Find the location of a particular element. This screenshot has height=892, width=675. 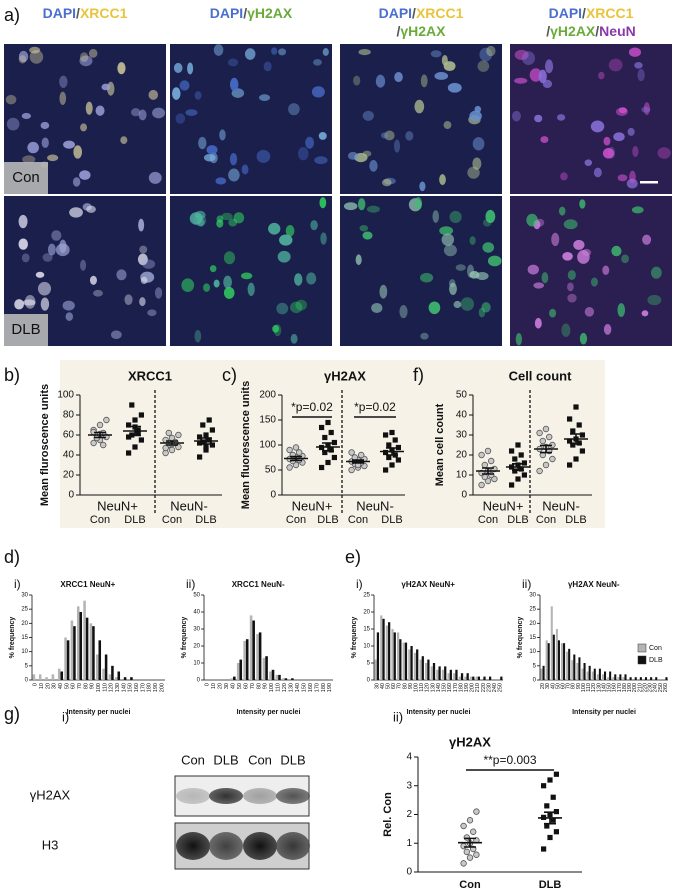

x-tick-label: 240 is located at coordinates (495, 687).